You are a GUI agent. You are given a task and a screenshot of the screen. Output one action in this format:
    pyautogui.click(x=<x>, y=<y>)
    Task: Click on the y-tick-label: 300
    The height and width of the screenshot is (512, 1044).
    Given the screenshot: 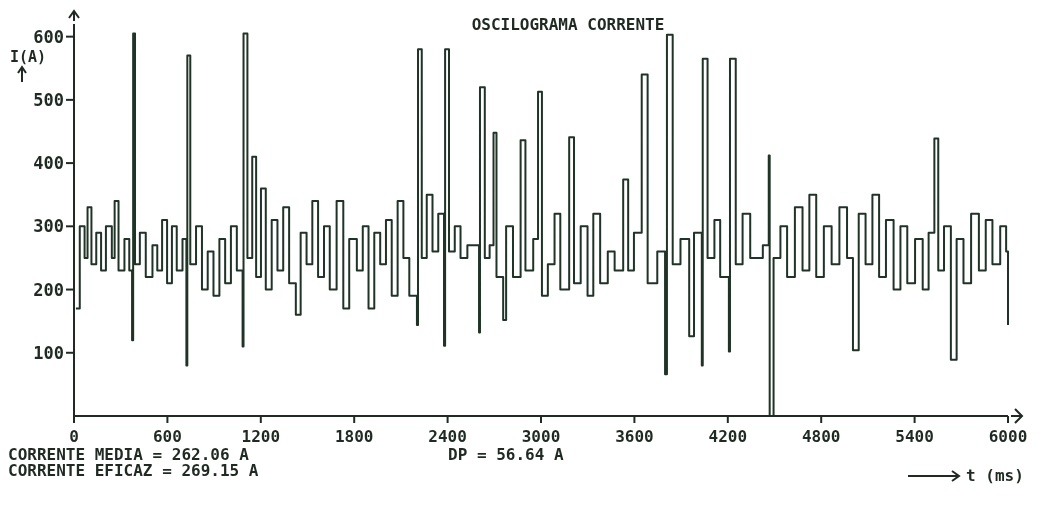 What is the action you would take?
    pyautogui.click(x=48, y=226)
    